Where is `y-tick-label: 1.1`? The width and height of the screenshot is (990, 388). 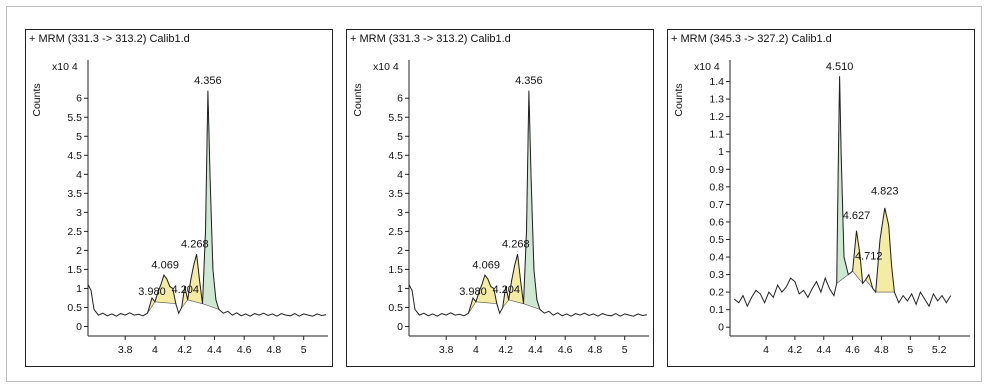
y-tick-label: 1.1 is located at coordinates (716, 135).